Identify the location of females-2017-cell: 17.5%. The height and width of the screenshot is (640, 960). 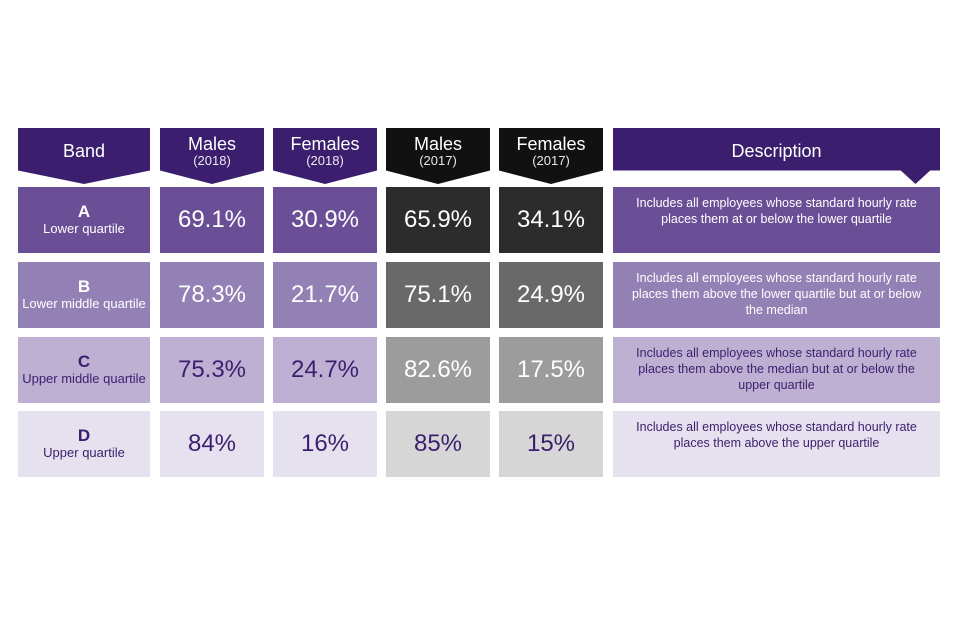
(551, 370).